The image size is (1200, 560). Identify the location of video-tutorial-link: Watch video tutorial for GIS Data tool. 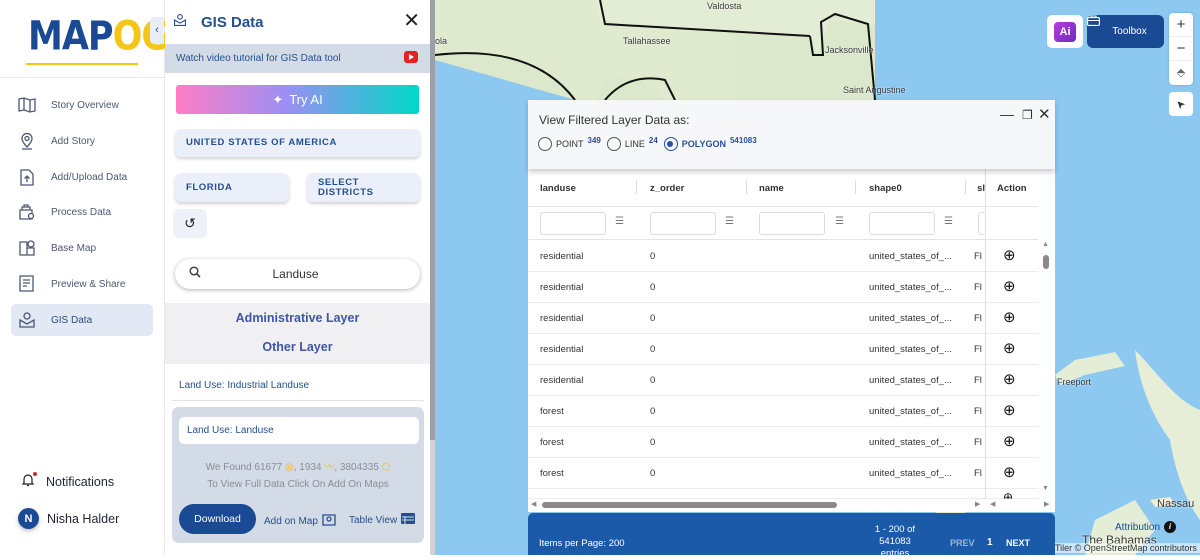
(297, 58).